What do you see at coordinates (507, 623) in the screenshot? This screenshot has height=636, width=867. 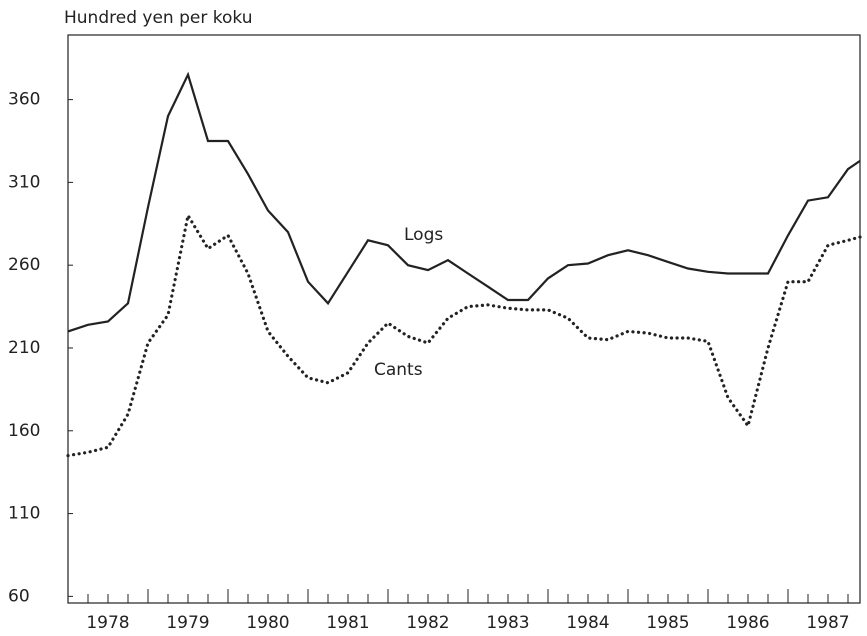 I see `x-tick-label: 1983` at bounding box center [507, 623].